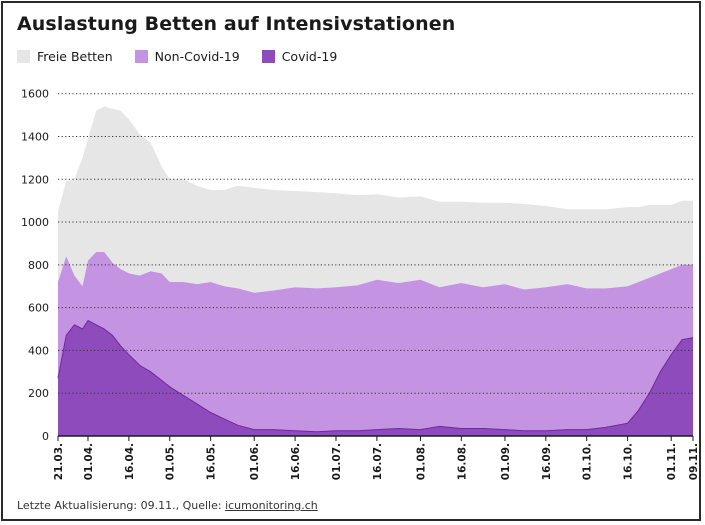 This screenshot has width=705, height=525. Describe the element at coordinates (462, 461) in the screenshot. I see `x-tick-label-10: 16.08.` at that location.